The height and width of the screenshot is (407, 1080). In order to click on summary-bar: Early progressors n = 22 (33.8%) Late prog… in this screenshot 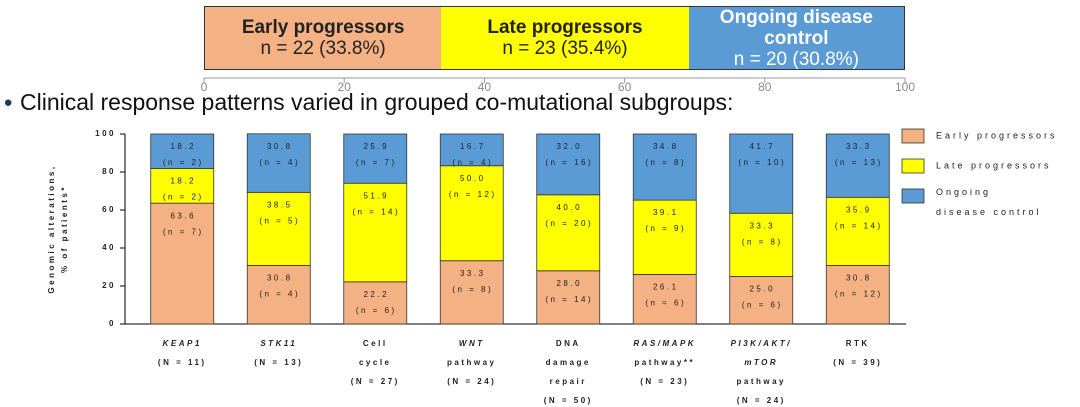, I will do `click(554, 38)`.